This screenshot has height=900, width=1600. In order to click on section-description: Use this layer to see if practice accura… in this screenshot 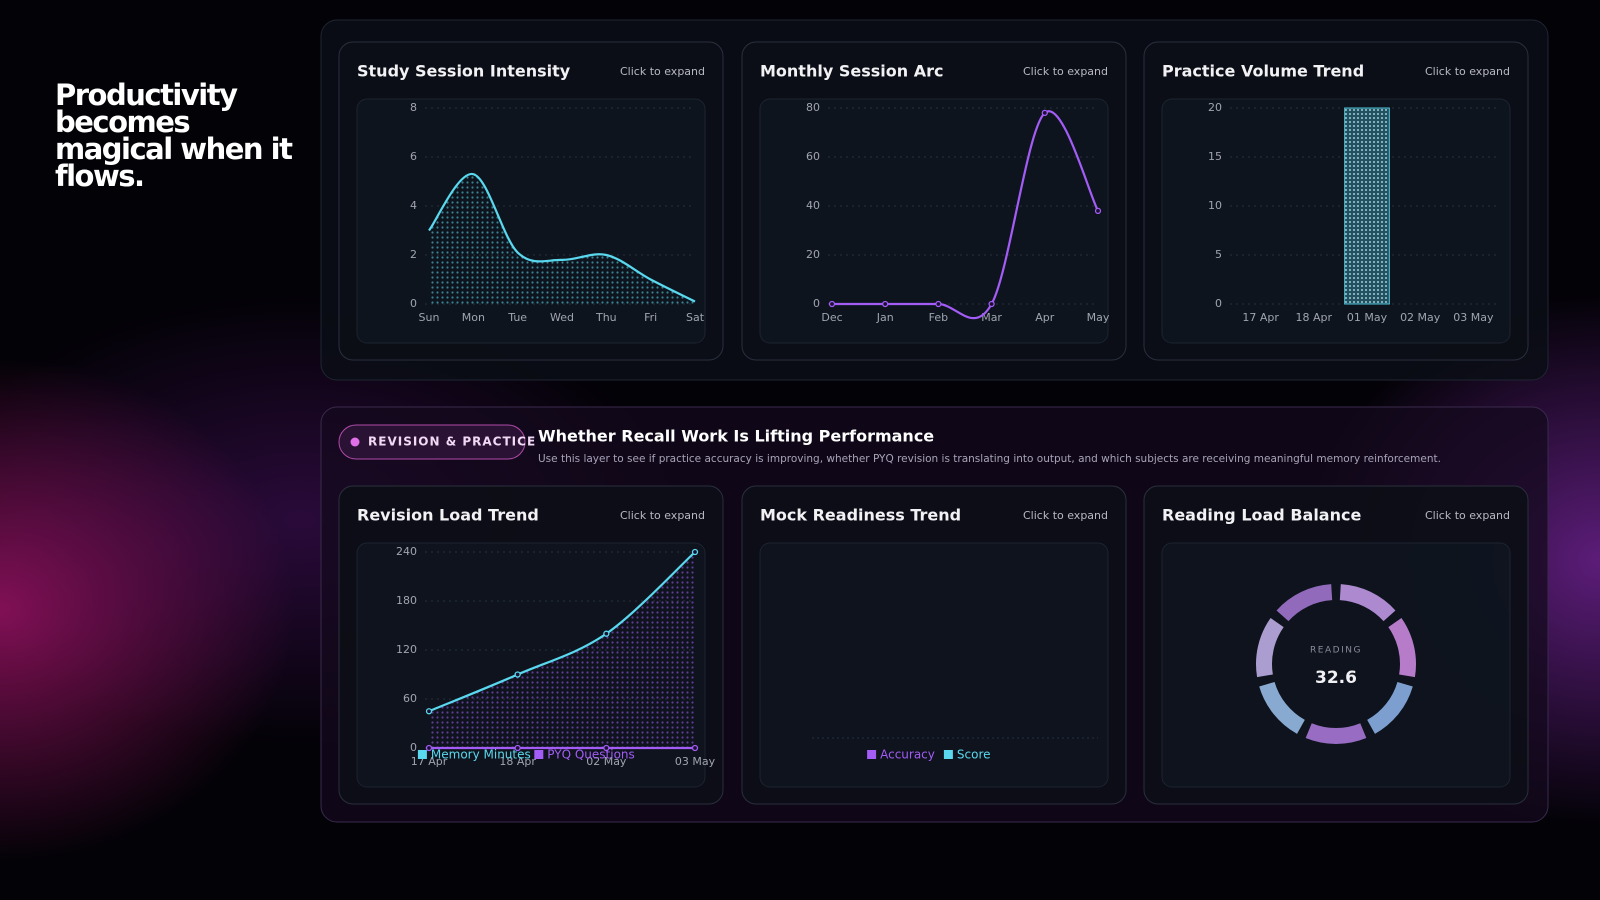, I will do `click(989, 459)`.